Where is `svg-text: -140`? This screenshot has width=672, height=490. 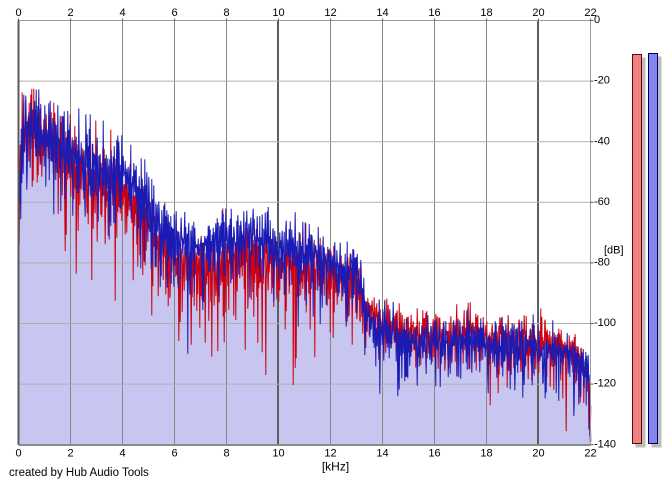 svg-text: -140 is located at coordinates (605, 444).